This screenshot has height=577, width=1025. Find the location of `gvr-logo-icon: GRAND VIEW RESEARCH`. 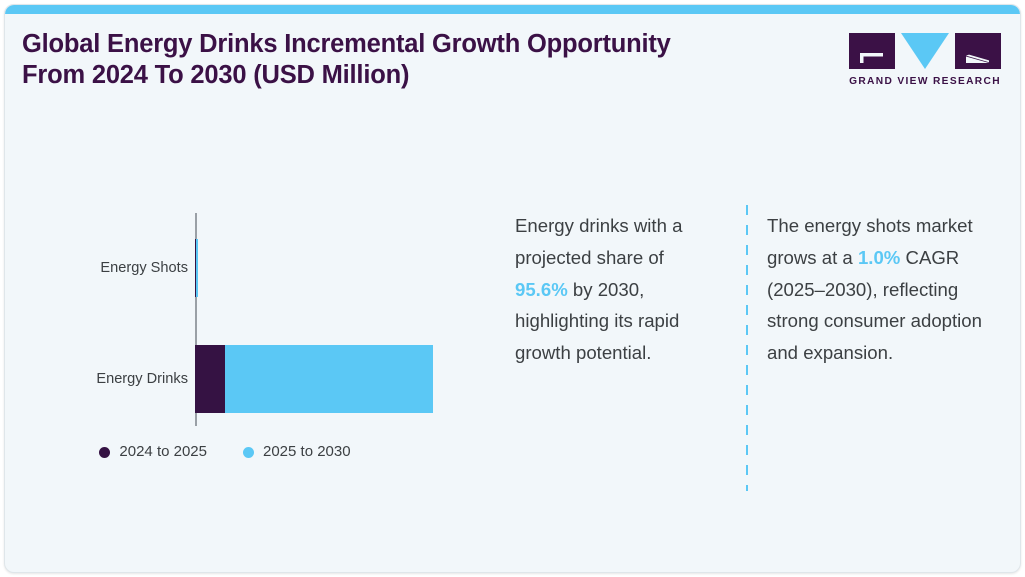

gvr-logo-icon: GRAND VIEW RESEARCH is located at coordinates (925, 59).